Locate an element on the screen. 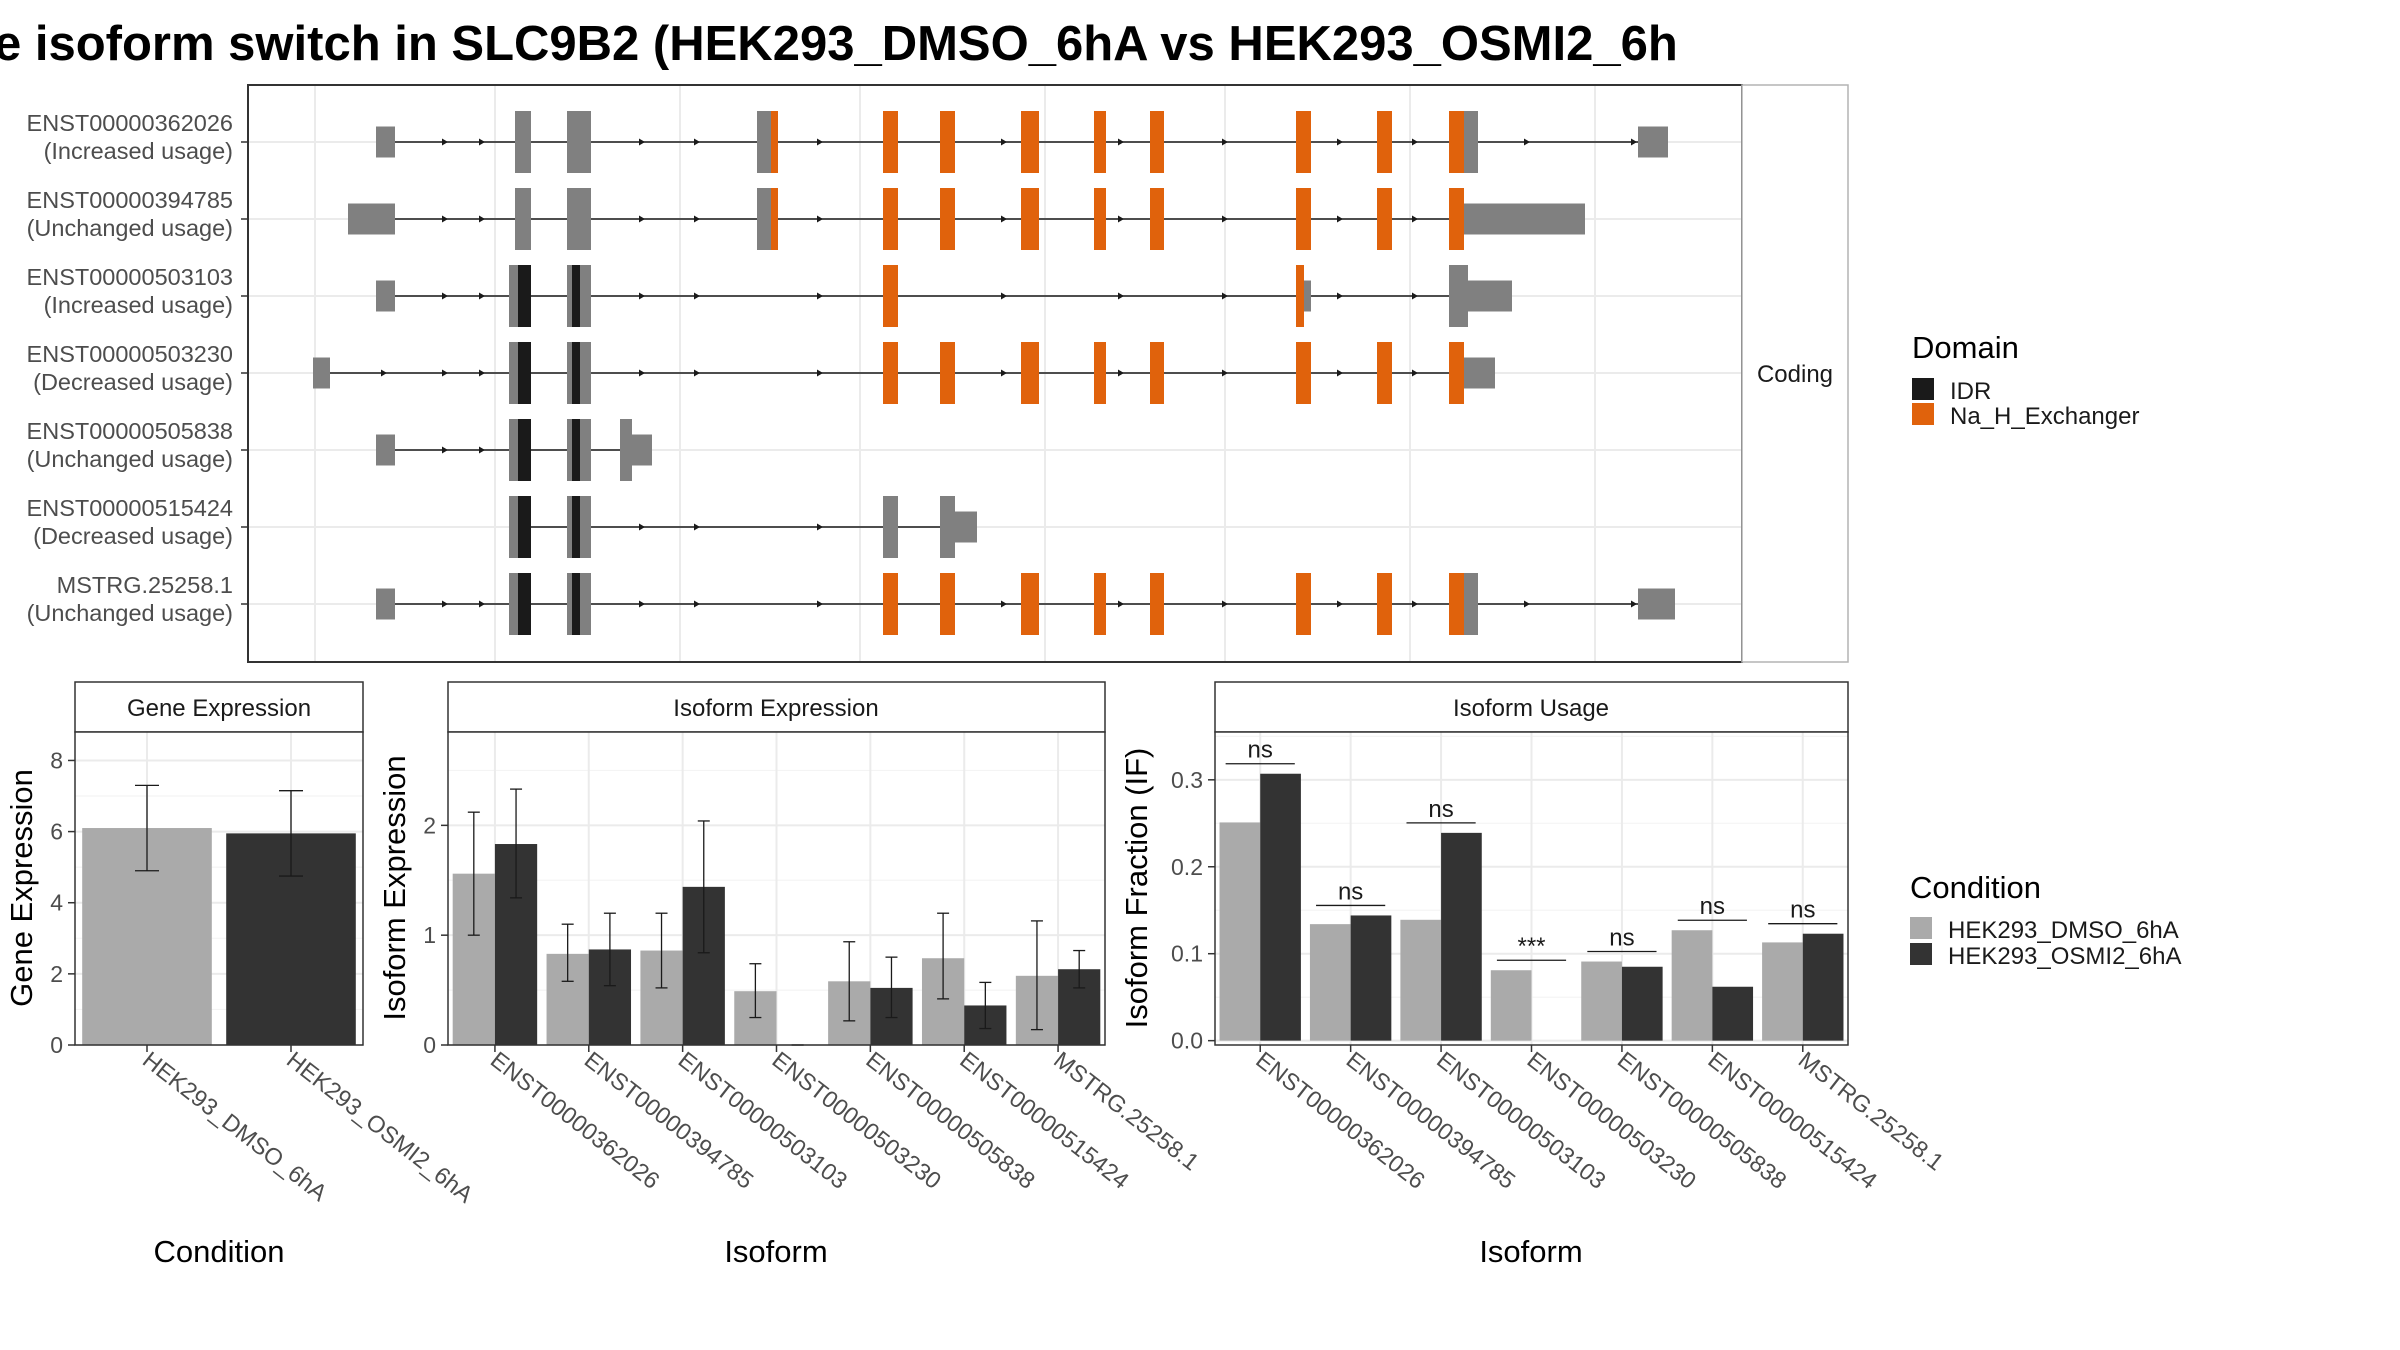 Image resolution: width=2400 pixels, height=1350 pixels. y-tick-label: 0.1 is located at coordinates (1187, 954).